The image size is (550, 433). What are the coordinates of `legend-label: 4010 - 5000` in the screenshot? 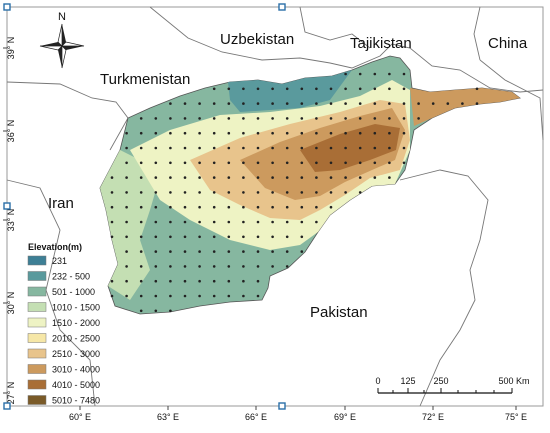 It's located at (76, 385).